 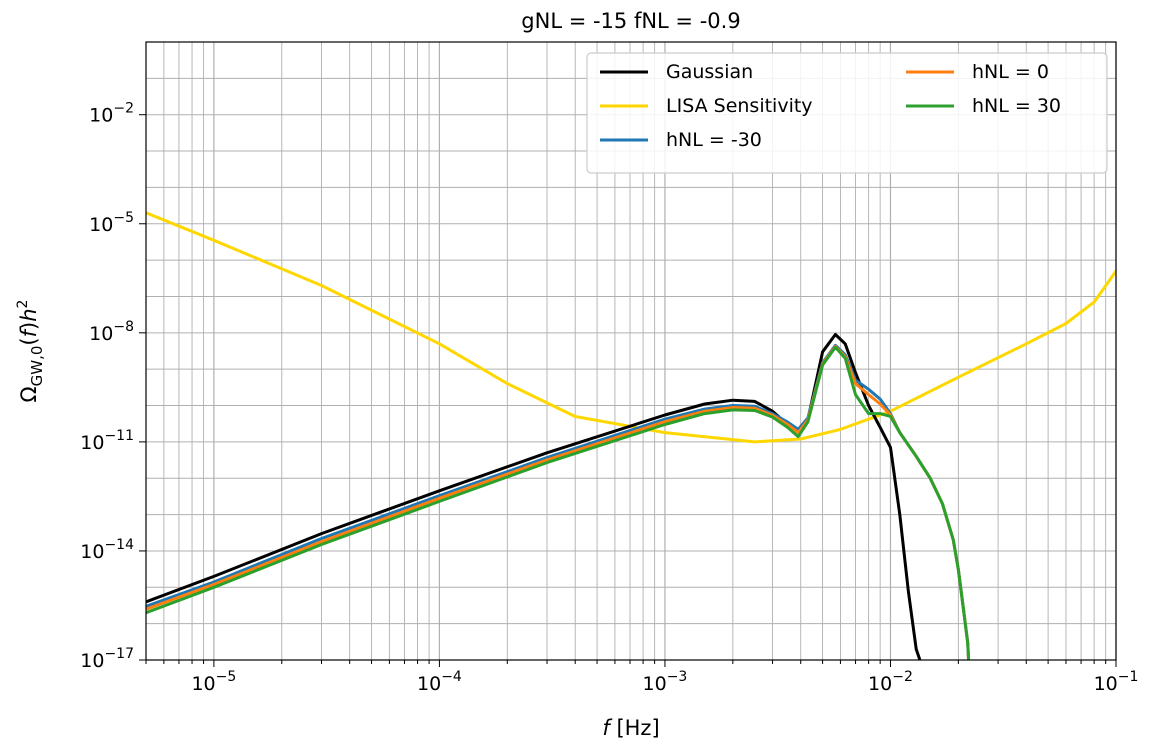 What do you see at coordinates (30, 351) in the screenshot?
I see `y-axis-label: ΩGW,0(f)h2` at bounding box center [30, 351].